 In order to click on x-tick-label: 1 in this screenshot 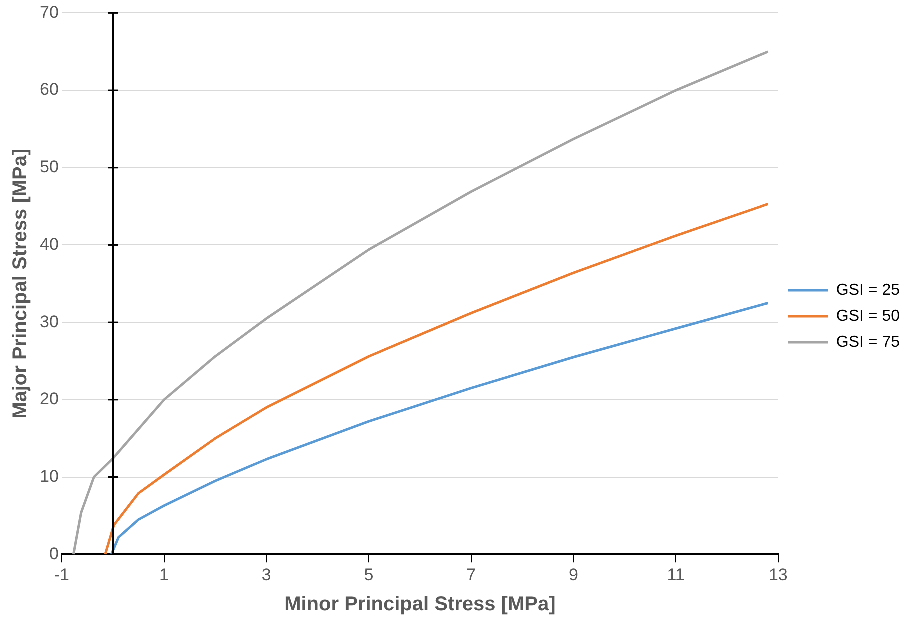, I will do `click(164, 574)`.